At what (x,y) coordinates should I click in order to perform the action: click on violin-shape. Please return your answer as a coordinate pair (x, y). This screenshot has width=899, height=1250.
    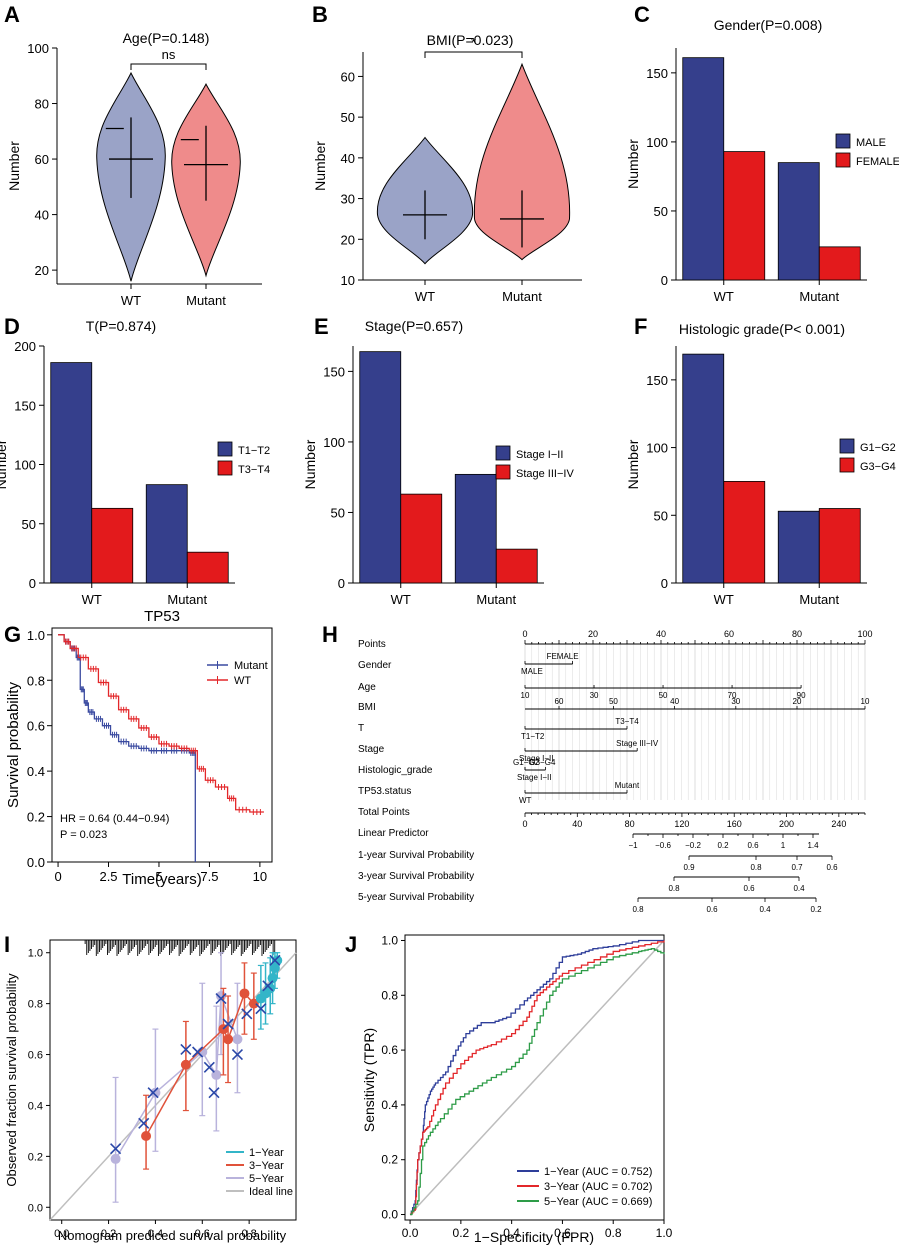
    Looking at the image, I should click on (522, 161).